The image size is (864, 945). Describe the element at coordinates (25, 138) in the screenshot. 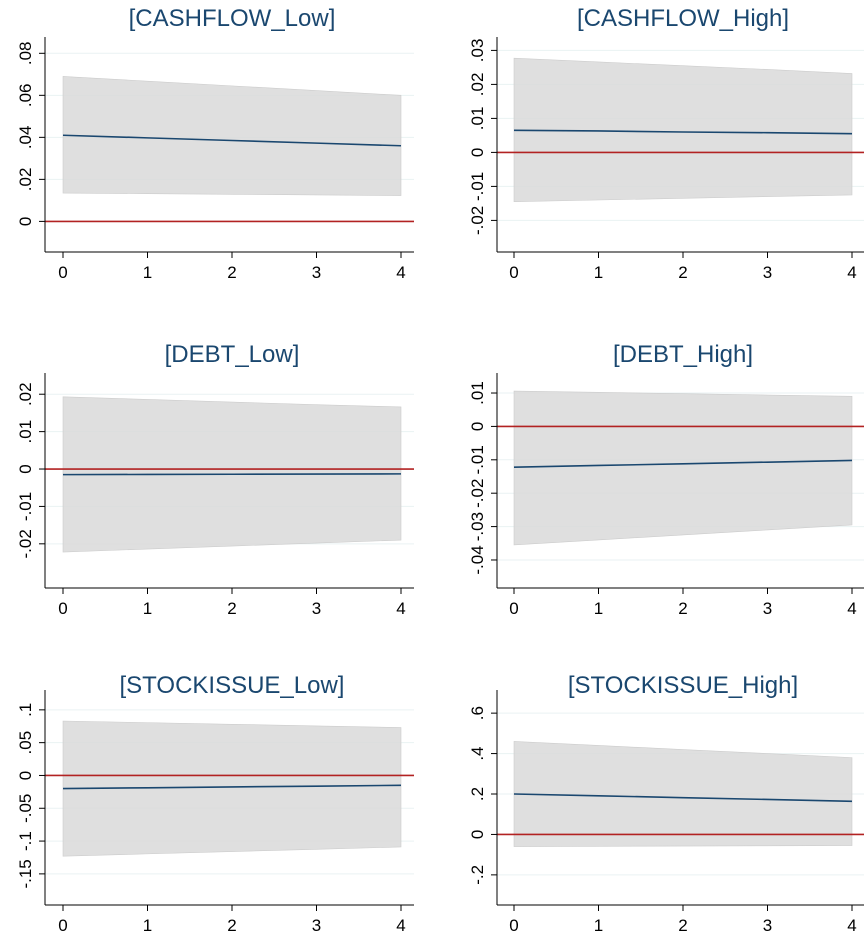

I see `y-tick-label: .04` at that location.